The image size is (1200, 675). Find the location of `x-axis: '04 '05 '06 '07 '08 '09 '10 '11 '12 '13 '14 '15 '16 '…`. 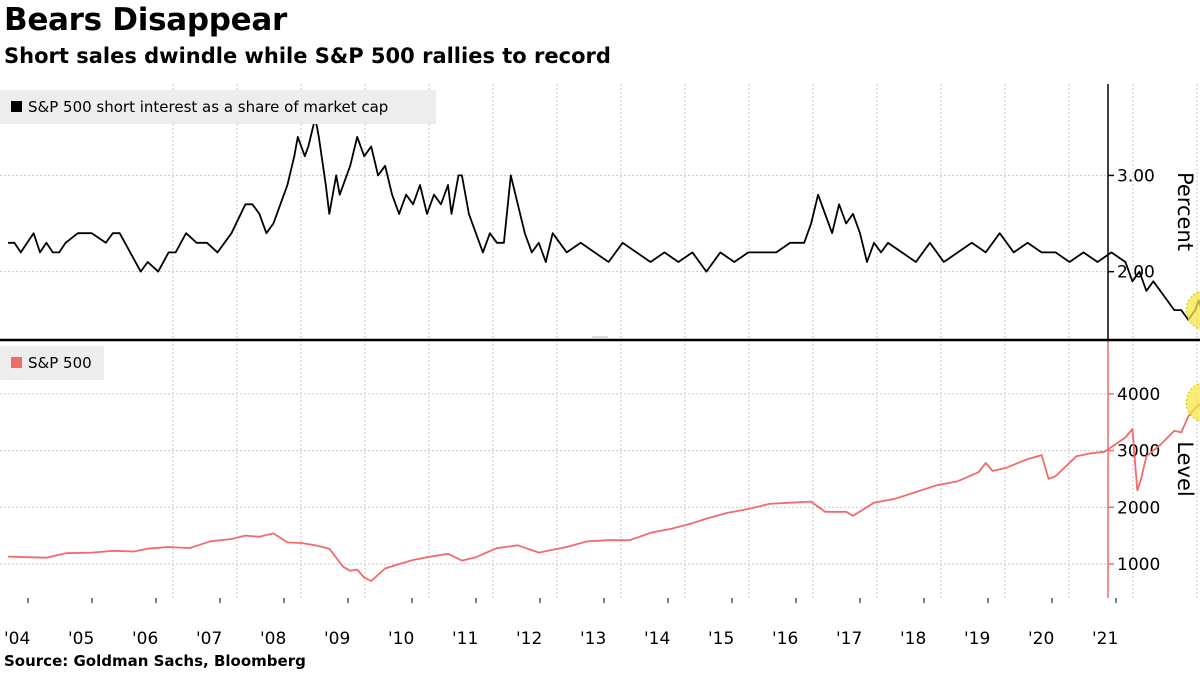

x-axis: '04 '05 '06 '07 '08 '09 '10 '11 '12 '13 '14 '15 '16 '… is located at coordinates (561, 623).